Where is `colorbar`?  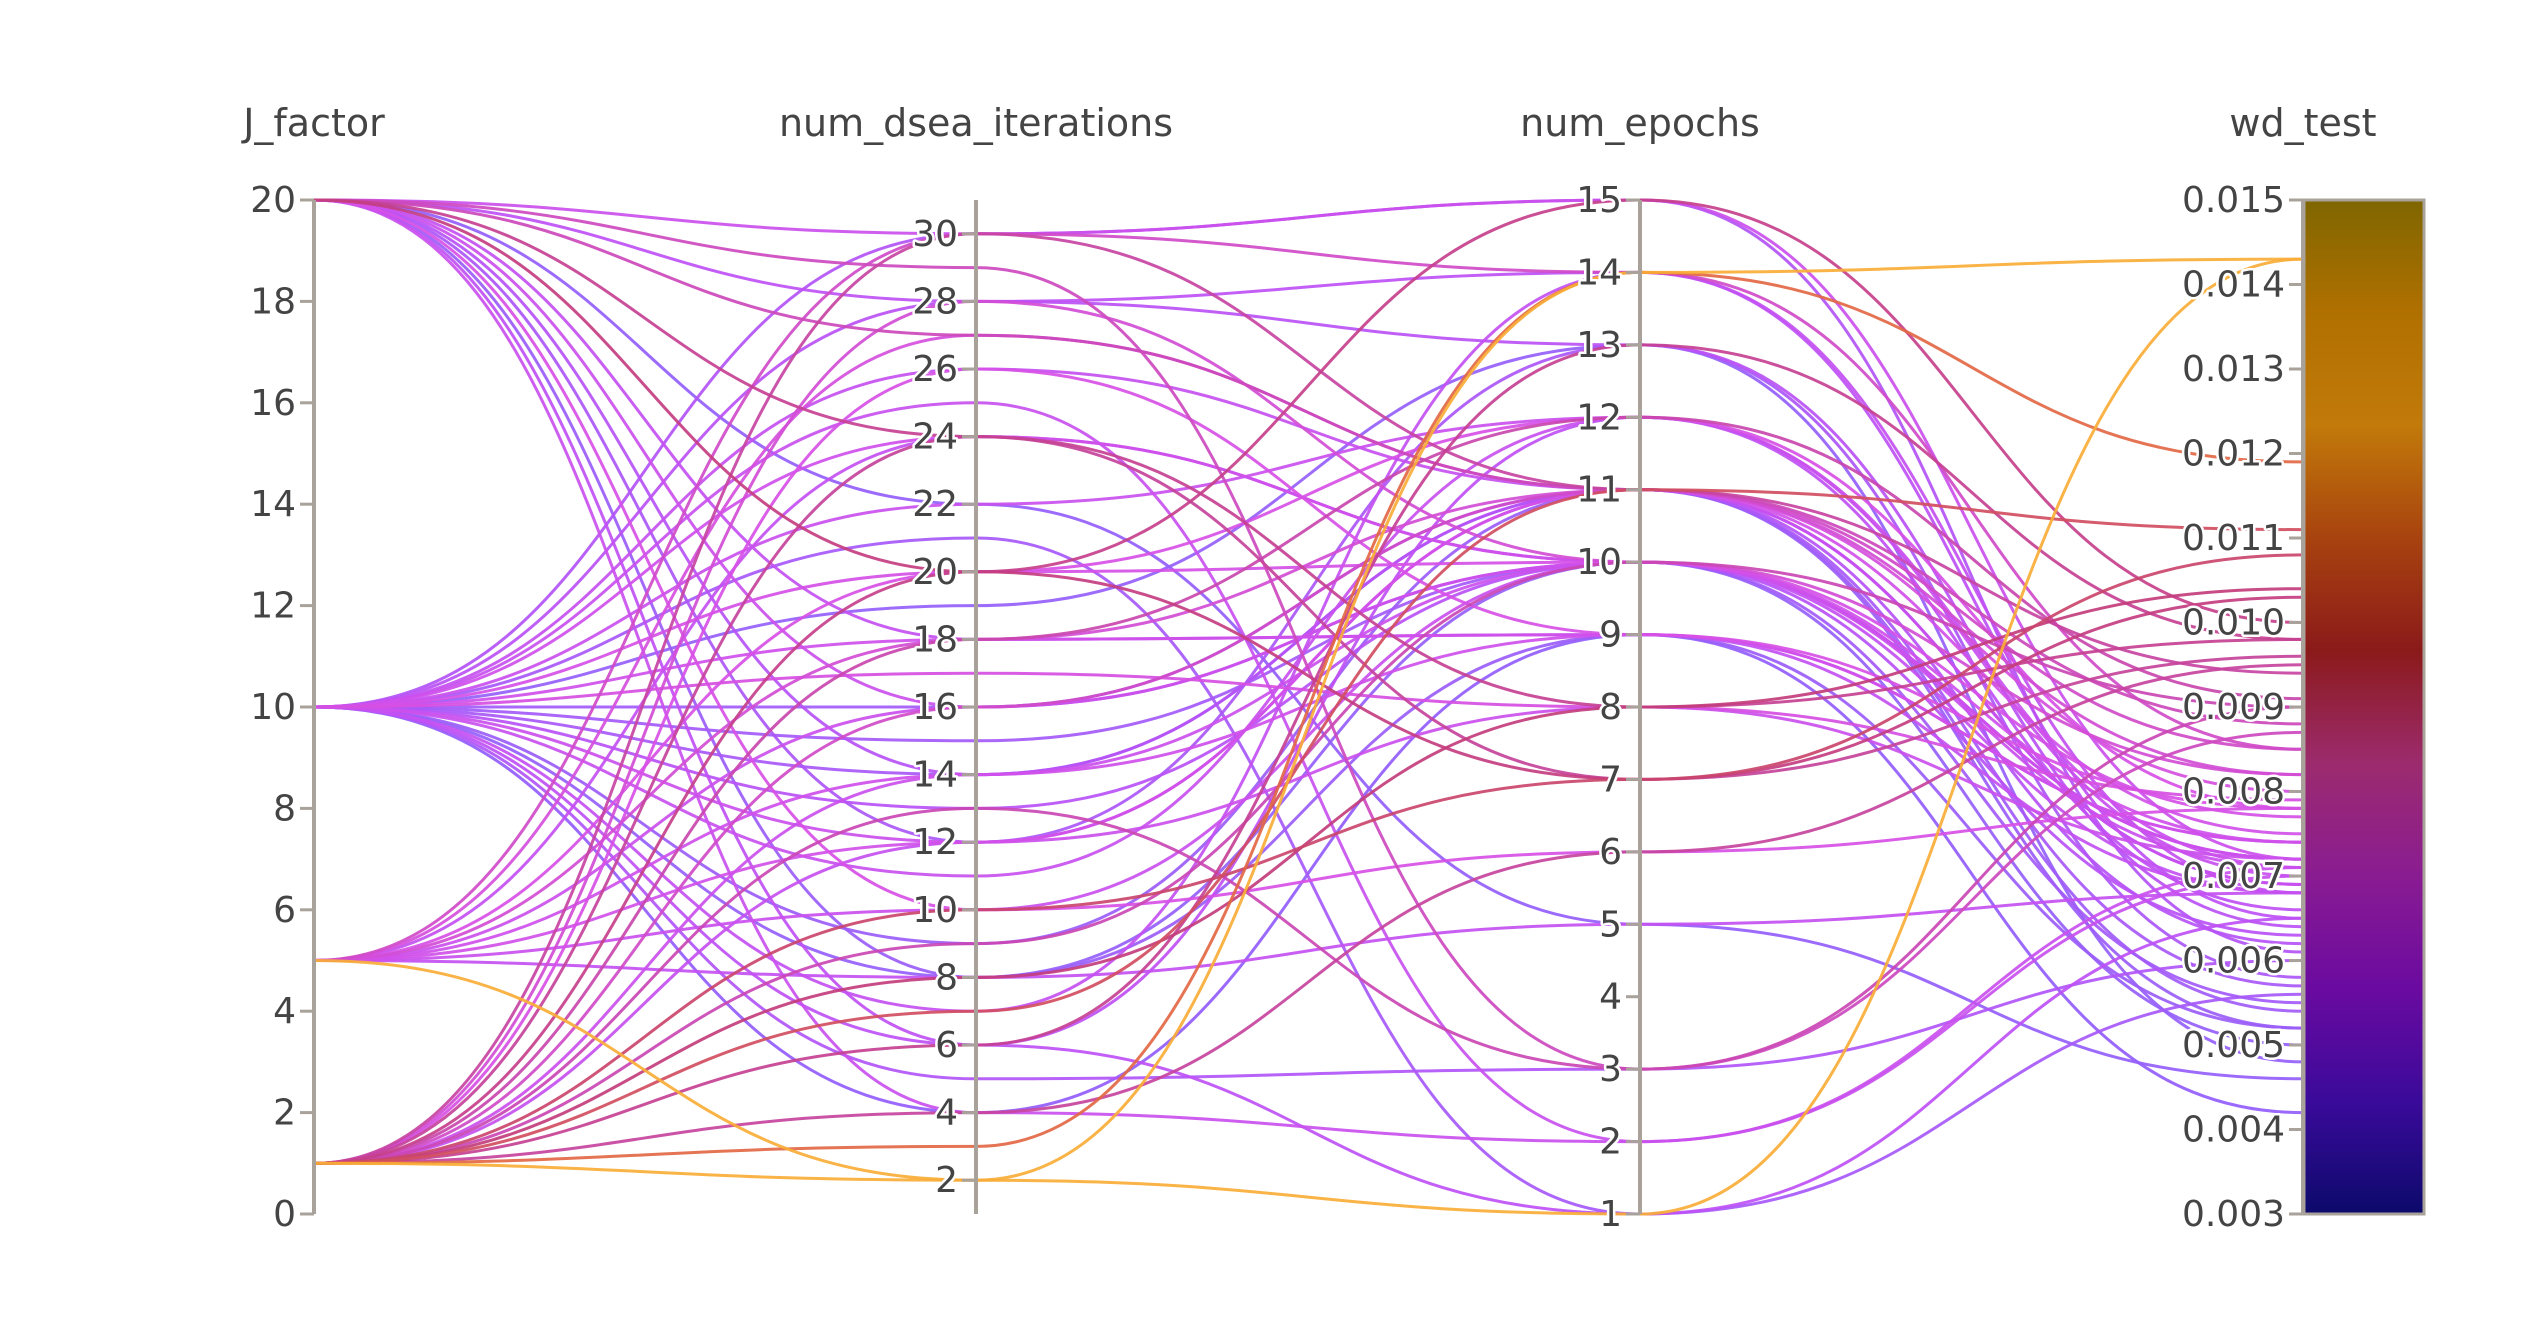 colorbar is located at coordinates (2364, 707).